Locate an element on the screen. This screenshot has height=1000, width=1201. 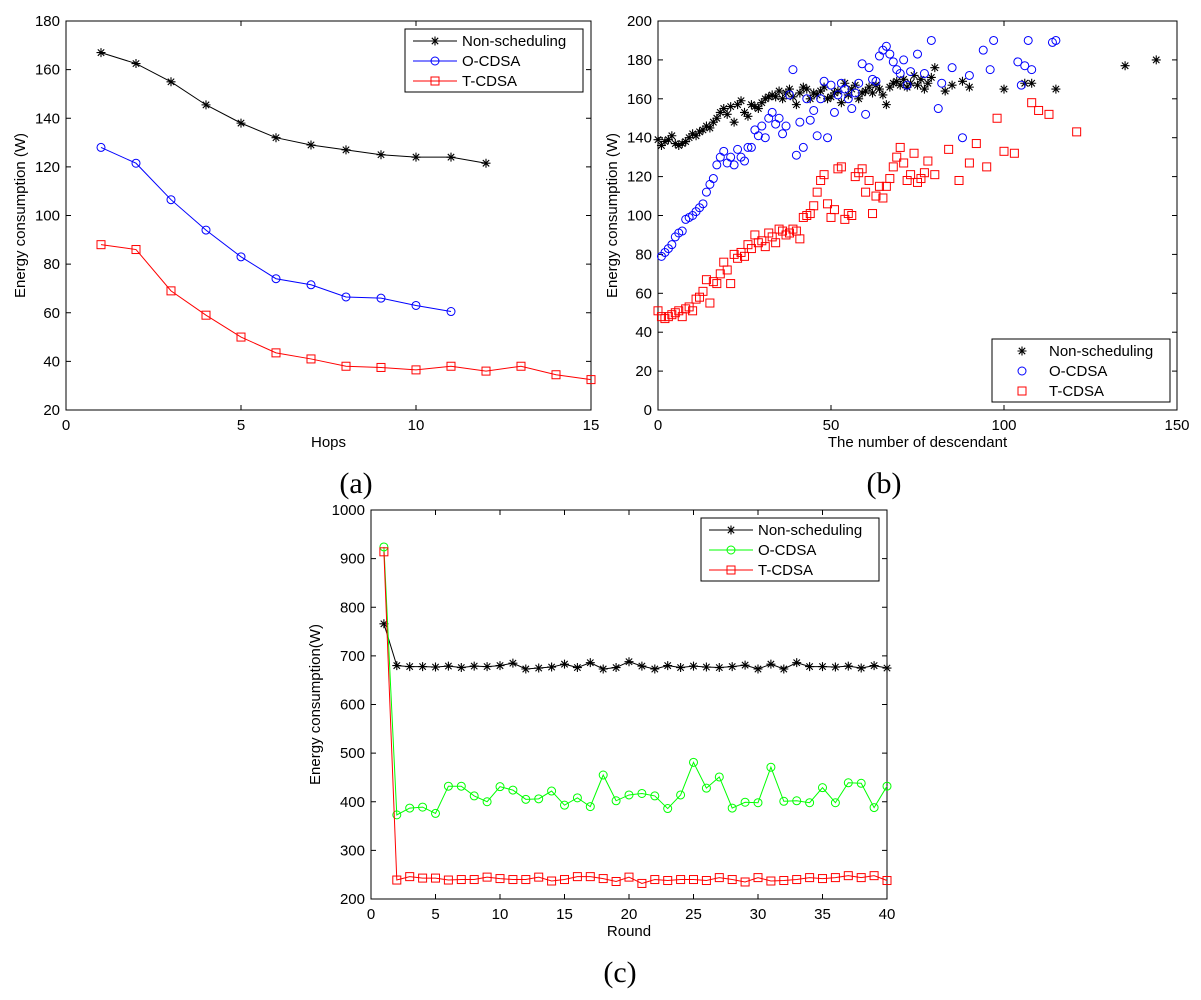
y-tick-label: 700 is located at coordinates (352, 656).